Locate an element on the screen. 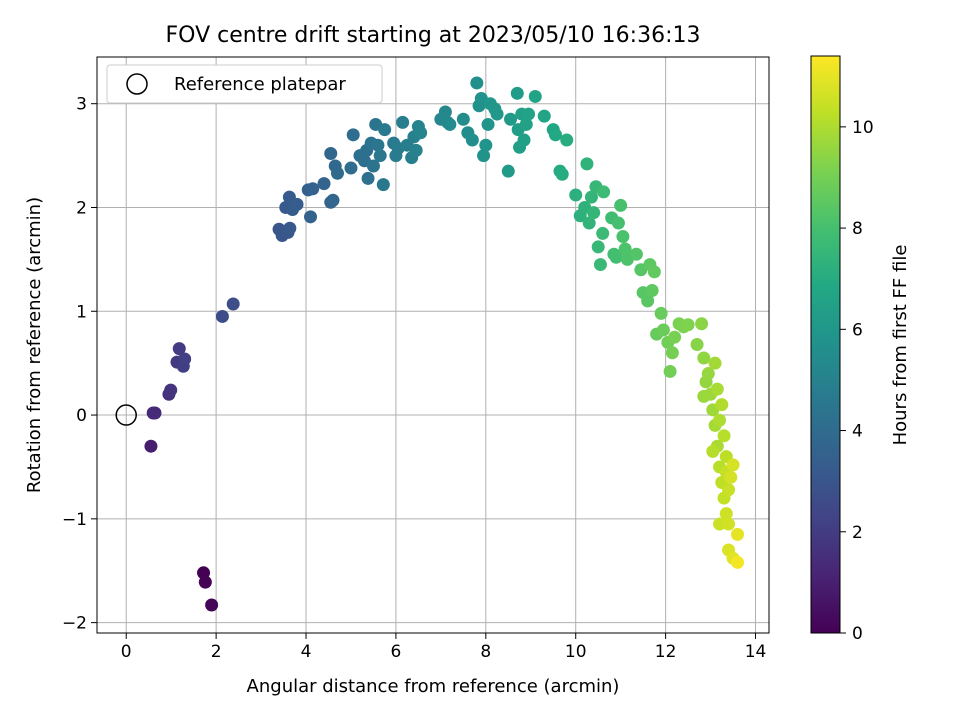 This screenshot has height=720, width=960. x-tick-label: 12 is located at coordinates (666, 652).